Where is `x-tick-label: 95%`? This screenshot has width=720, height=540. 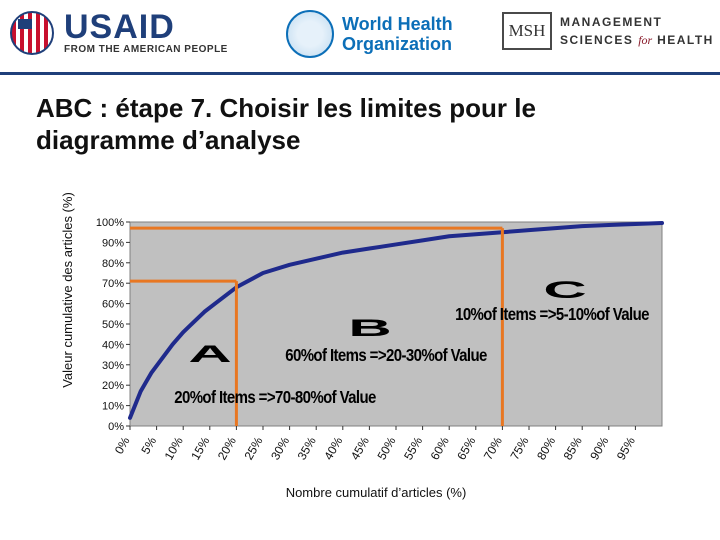
x-tick-label: 95% is located at coordinates (626, 448).